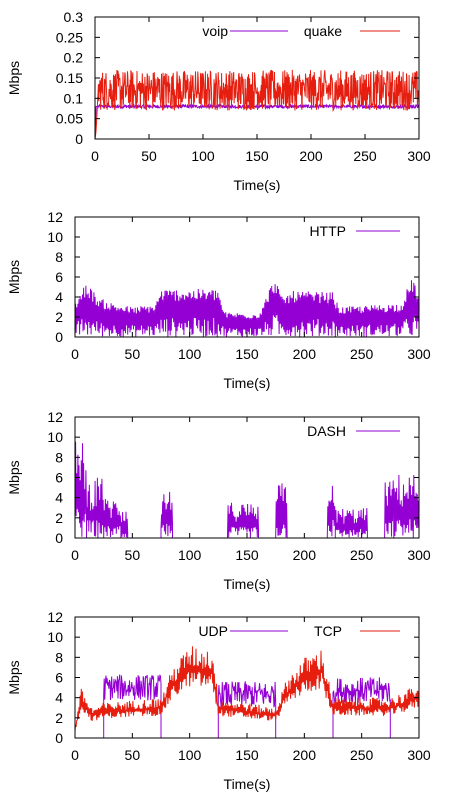  I want to click on legend-label-voip: voip, so click(215, 31).